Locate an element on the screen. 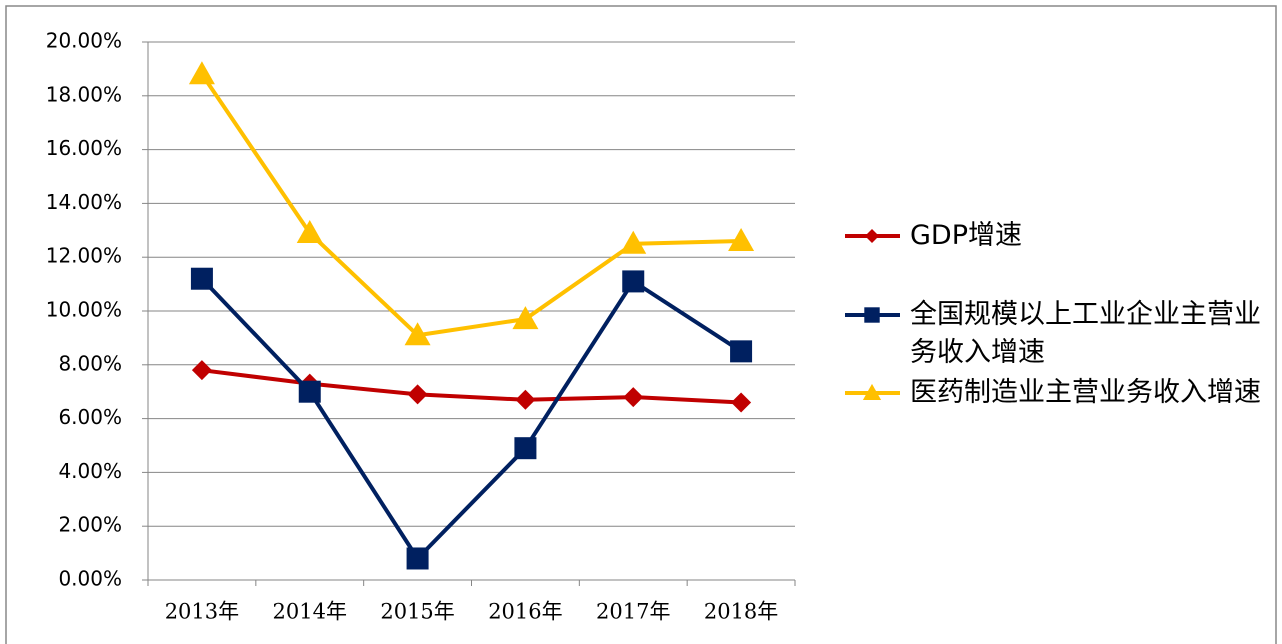  y-tick-label: 0.00% is located at coordinates (90, 579).